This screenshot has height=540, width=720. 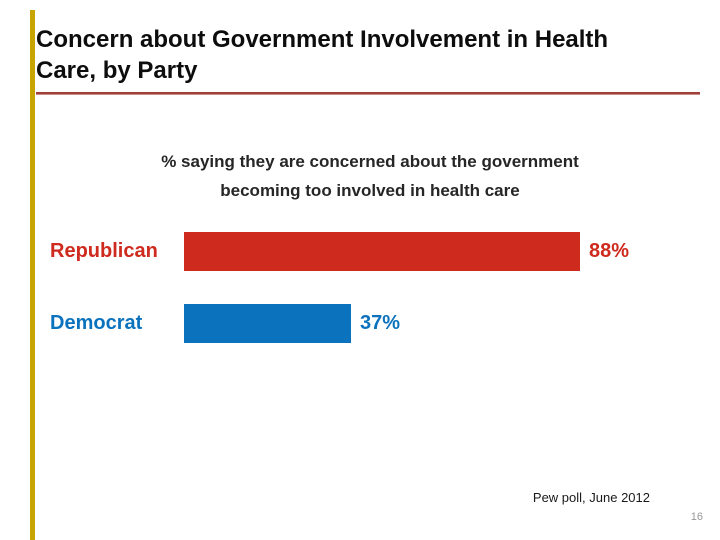 I want to click on chart-row: Democrat 37%, so click(x=385, y=323).